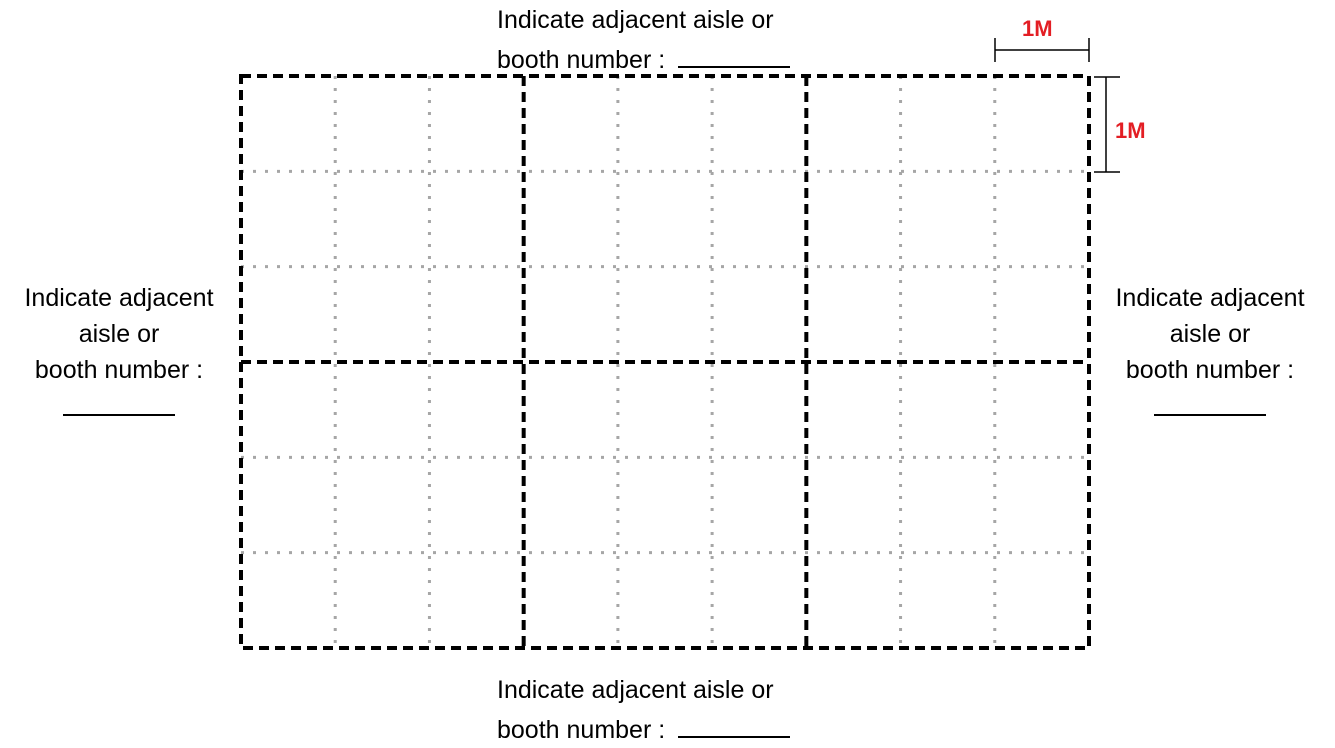 Image resolution: width=1335 pixels, height=748 pixels. Describe the element at coordinates (1042, 50) in the screenshot. I see `scale-horizontal` at that location.